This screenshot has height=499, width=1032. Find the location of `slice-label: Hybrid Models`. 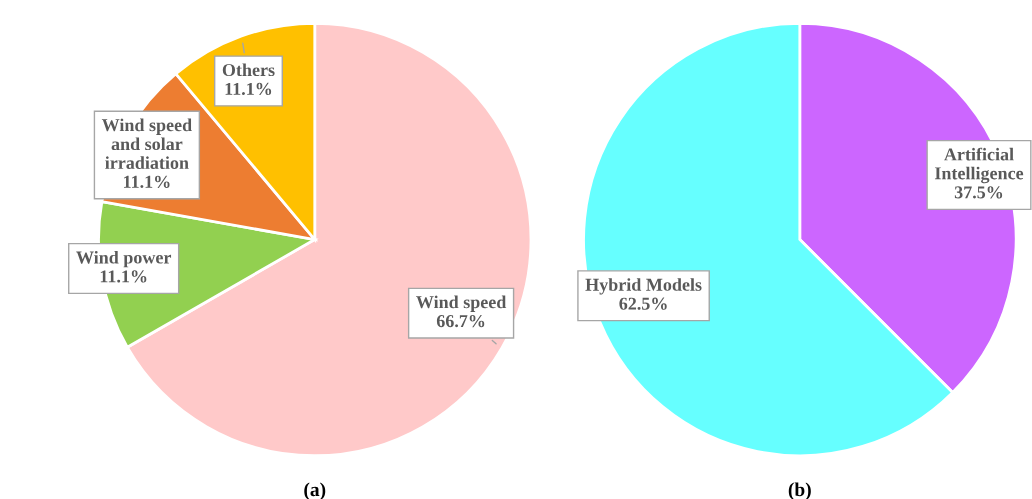

slice-label: Hybrid Models is located at coordinates (643, 286).